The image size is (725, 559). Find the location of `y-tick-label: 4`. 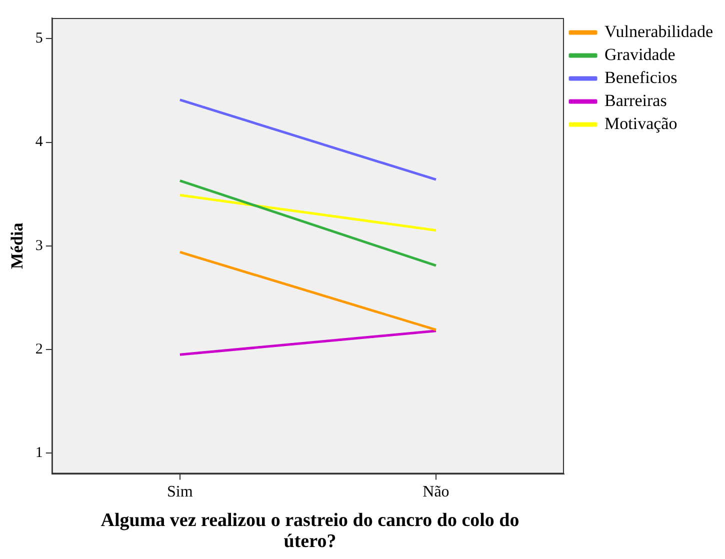

y-tick-label: 4 is located at coordinates (39, 142).